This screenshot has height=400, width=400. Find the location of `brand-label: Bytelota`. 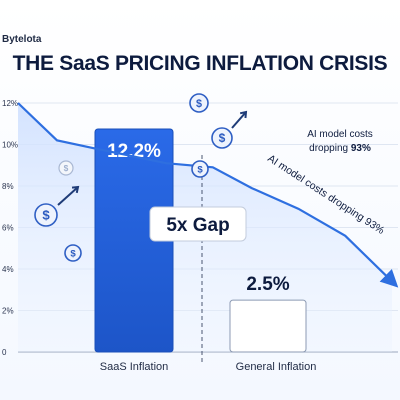

brand-label: Bytelota is located at coordinates (22, 39).